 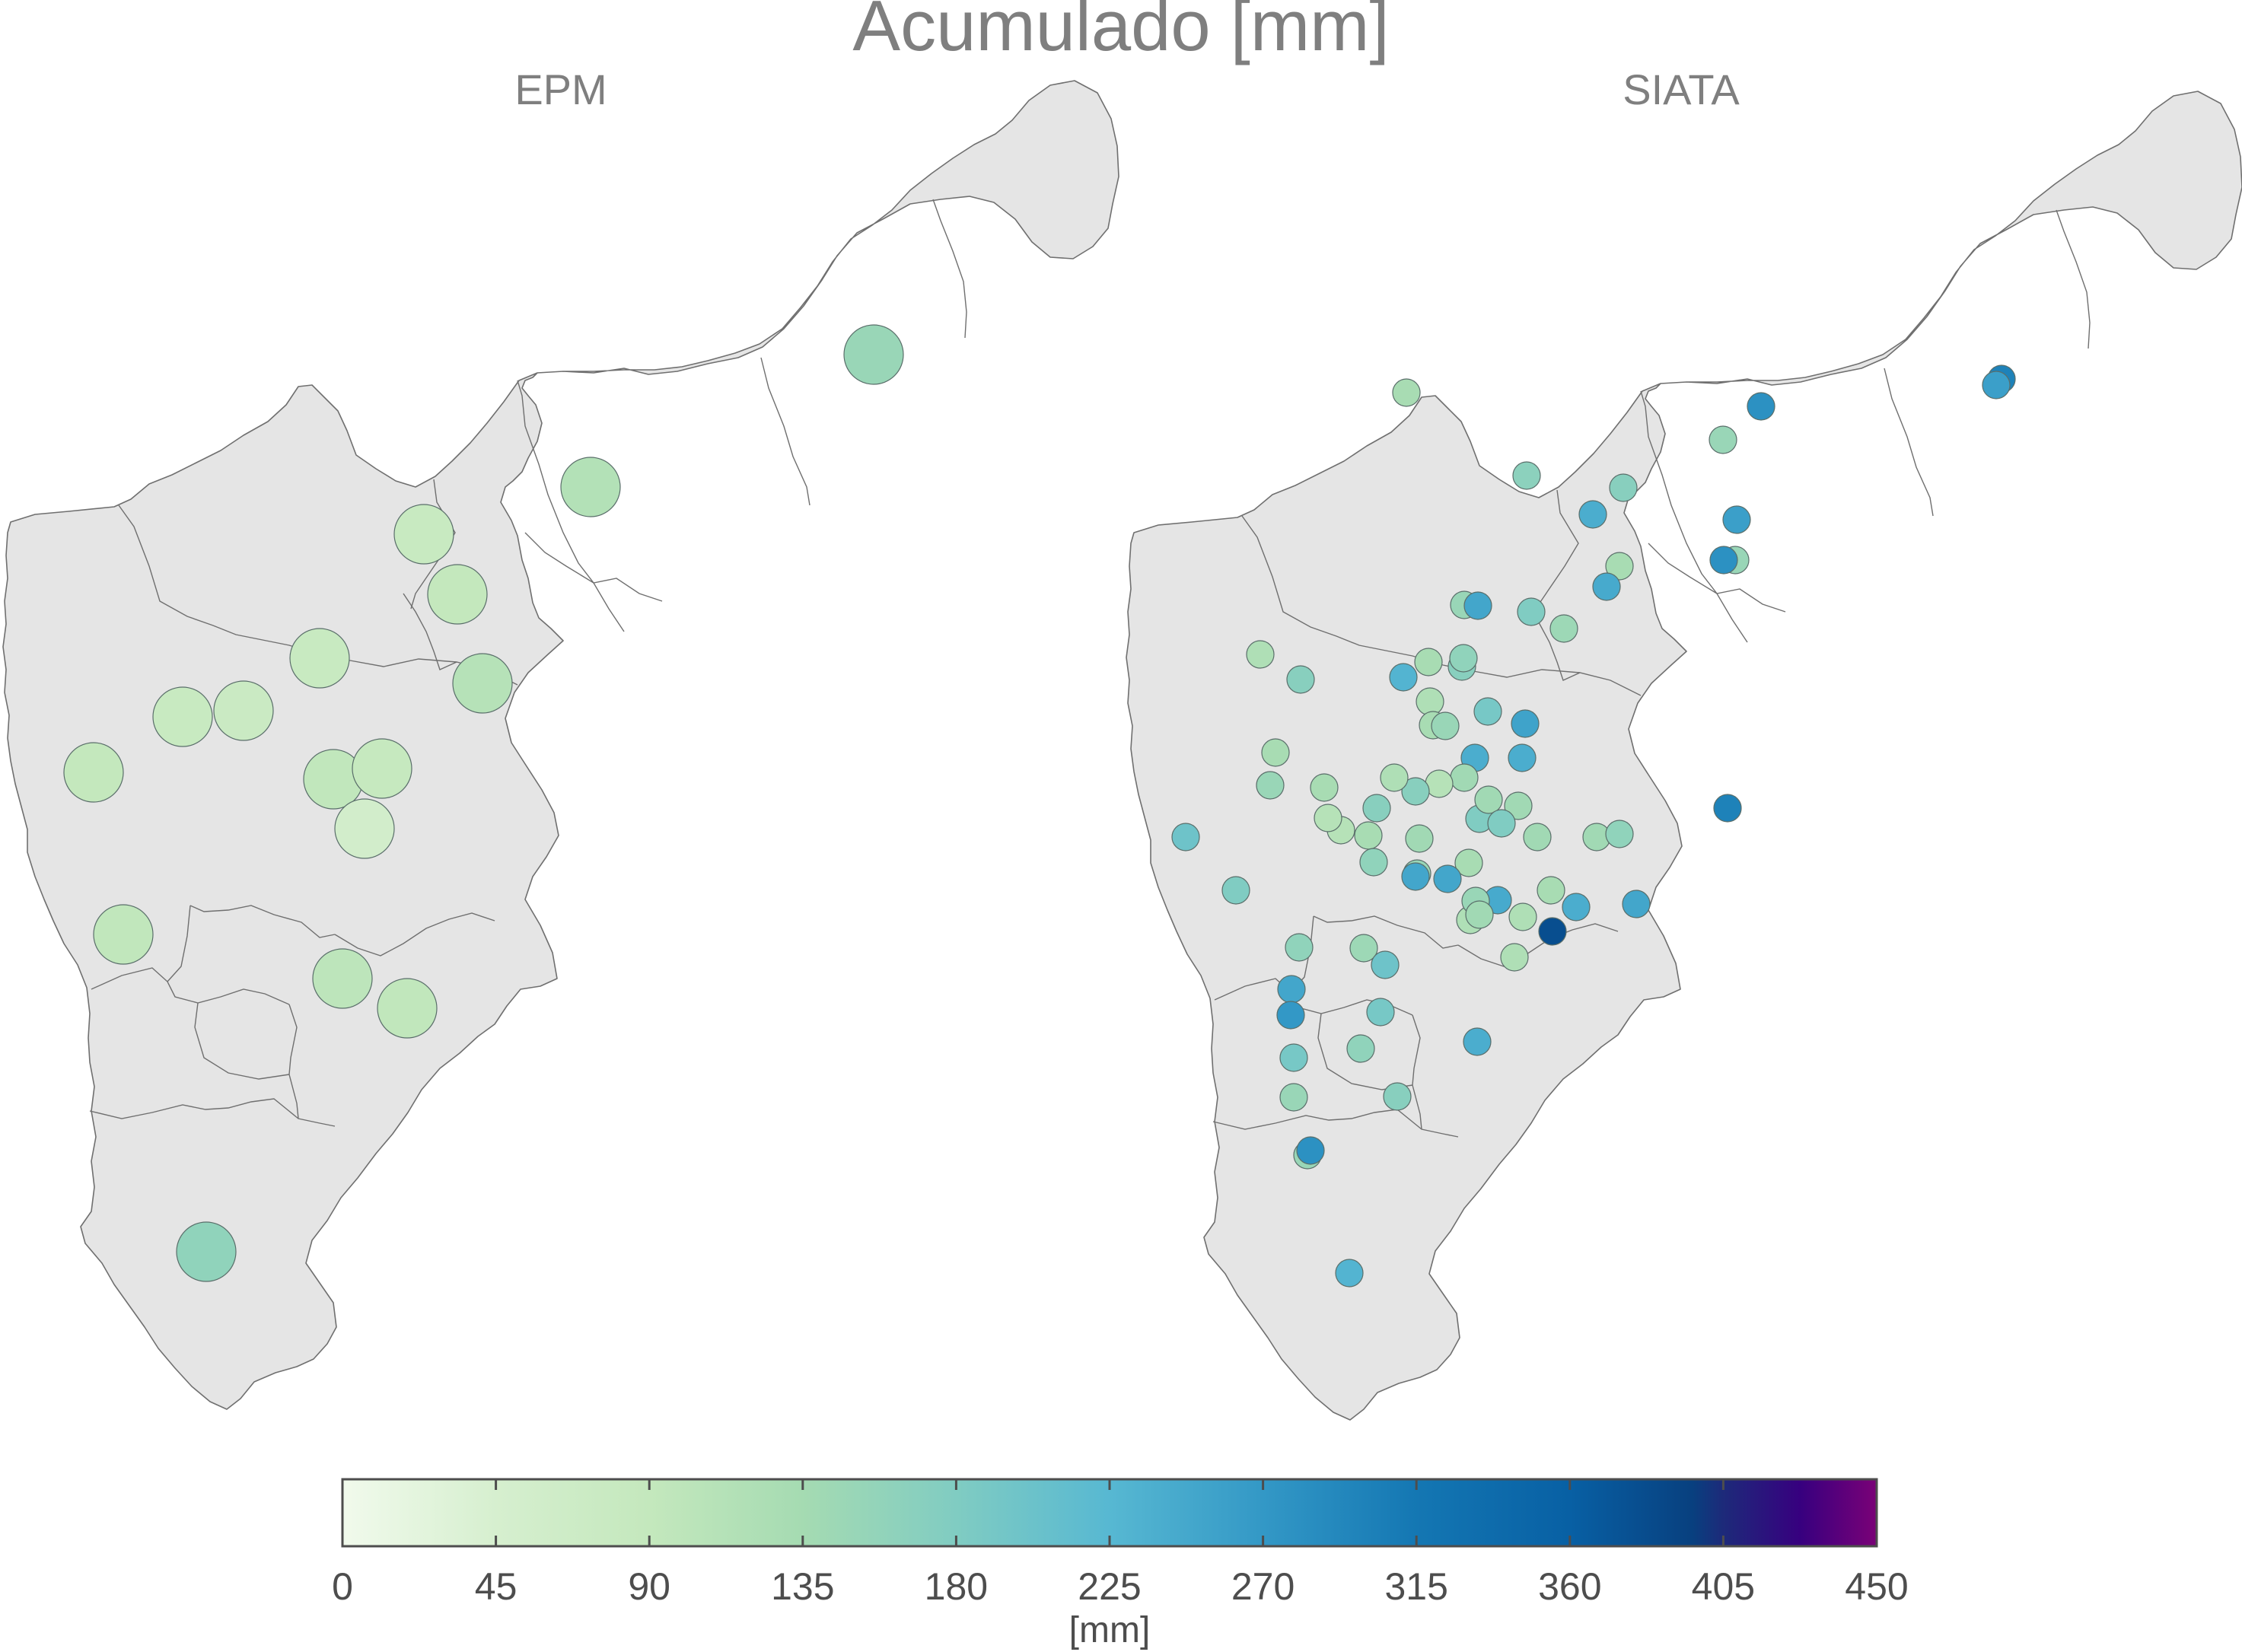 I want to click on colorbar: 0 45 90 135 180 225 270 315 360 405 450 [mm], so click(x=1120, y=1564).